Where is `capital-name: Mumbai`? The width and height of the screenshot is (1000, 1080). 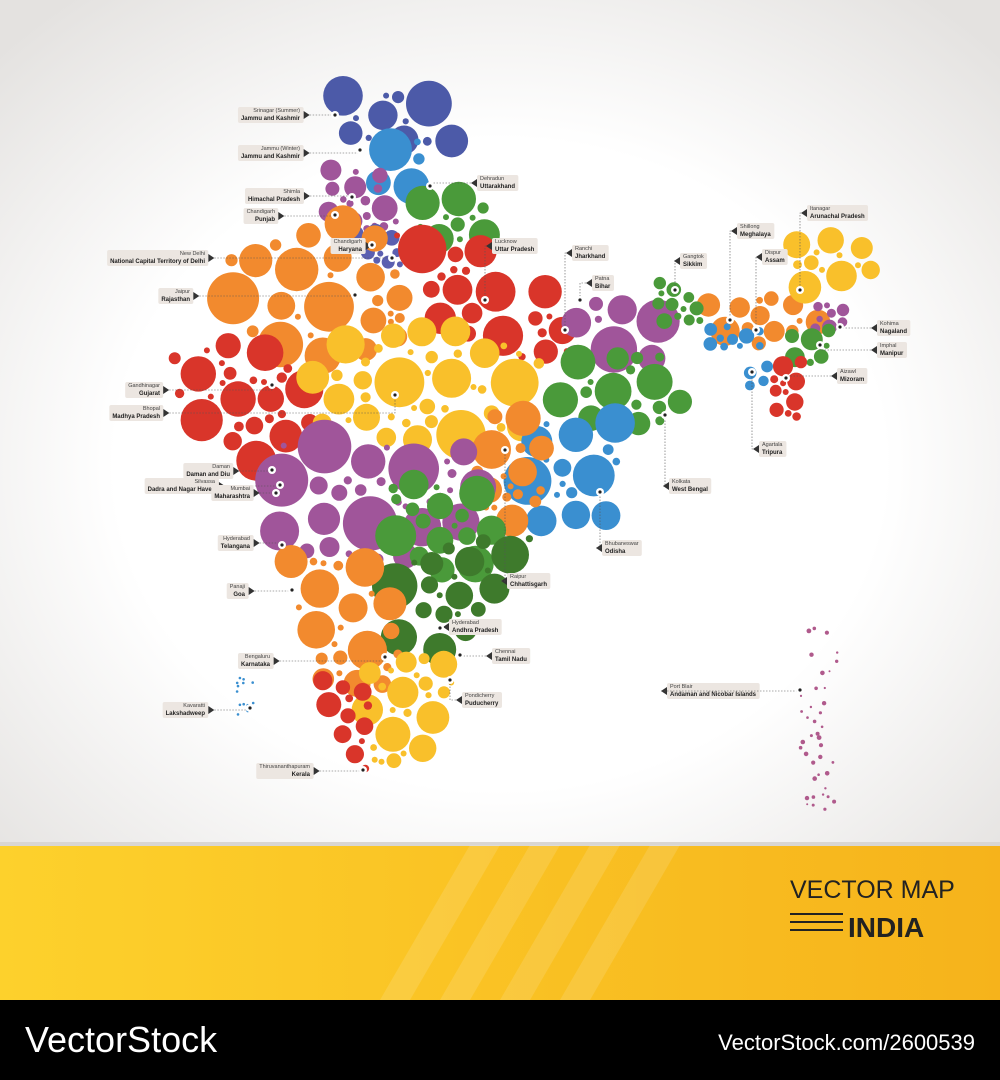 capital-name: Mumbai is located at coordinates (240, 489).